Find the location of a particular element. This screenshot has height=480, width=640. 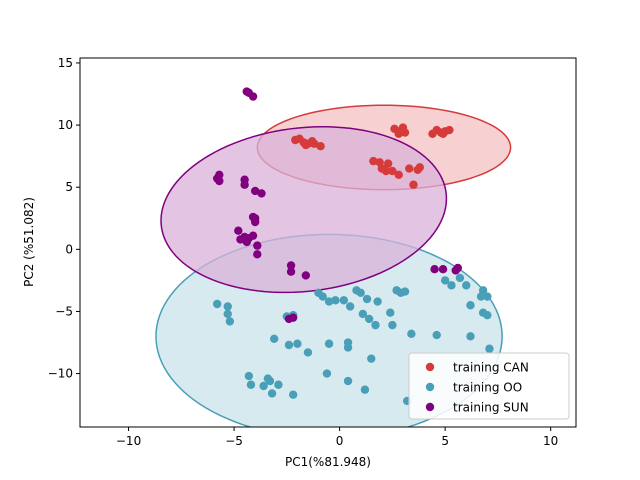

legend-box is located at coordinates (489, 386).